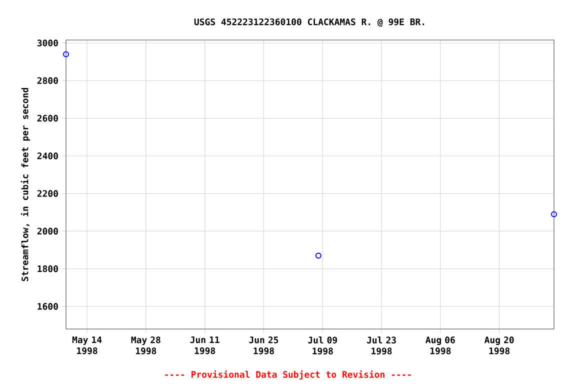 The width and height of the screenshot is (576, 384). Describe the element at coordinates (145, 345) in the screenshot. I see `x-tick-label: May 28 1998` at that location.